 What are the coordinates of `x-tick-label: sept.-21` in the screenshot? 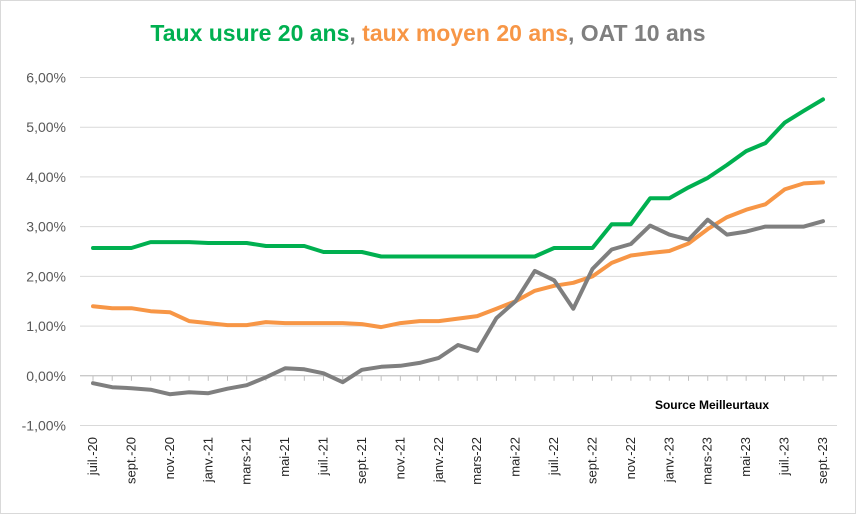 It's located at (361, 460).